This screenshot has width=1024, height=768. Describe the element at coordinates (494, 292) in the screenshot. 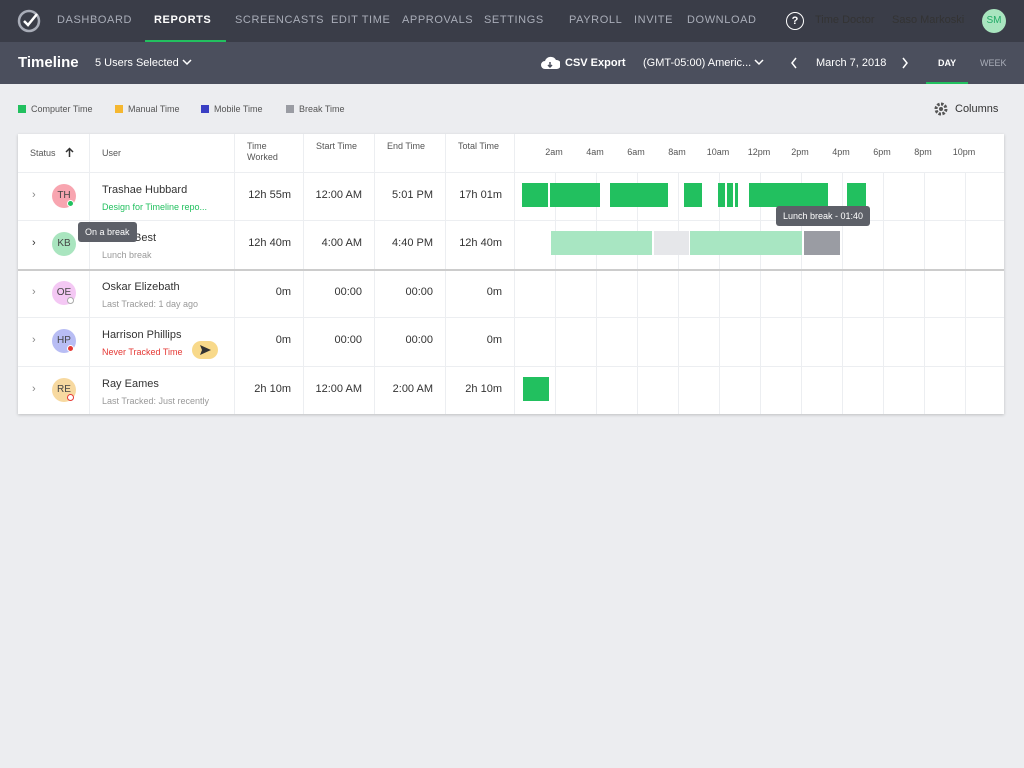

I see `time-total: 0m` at that location.